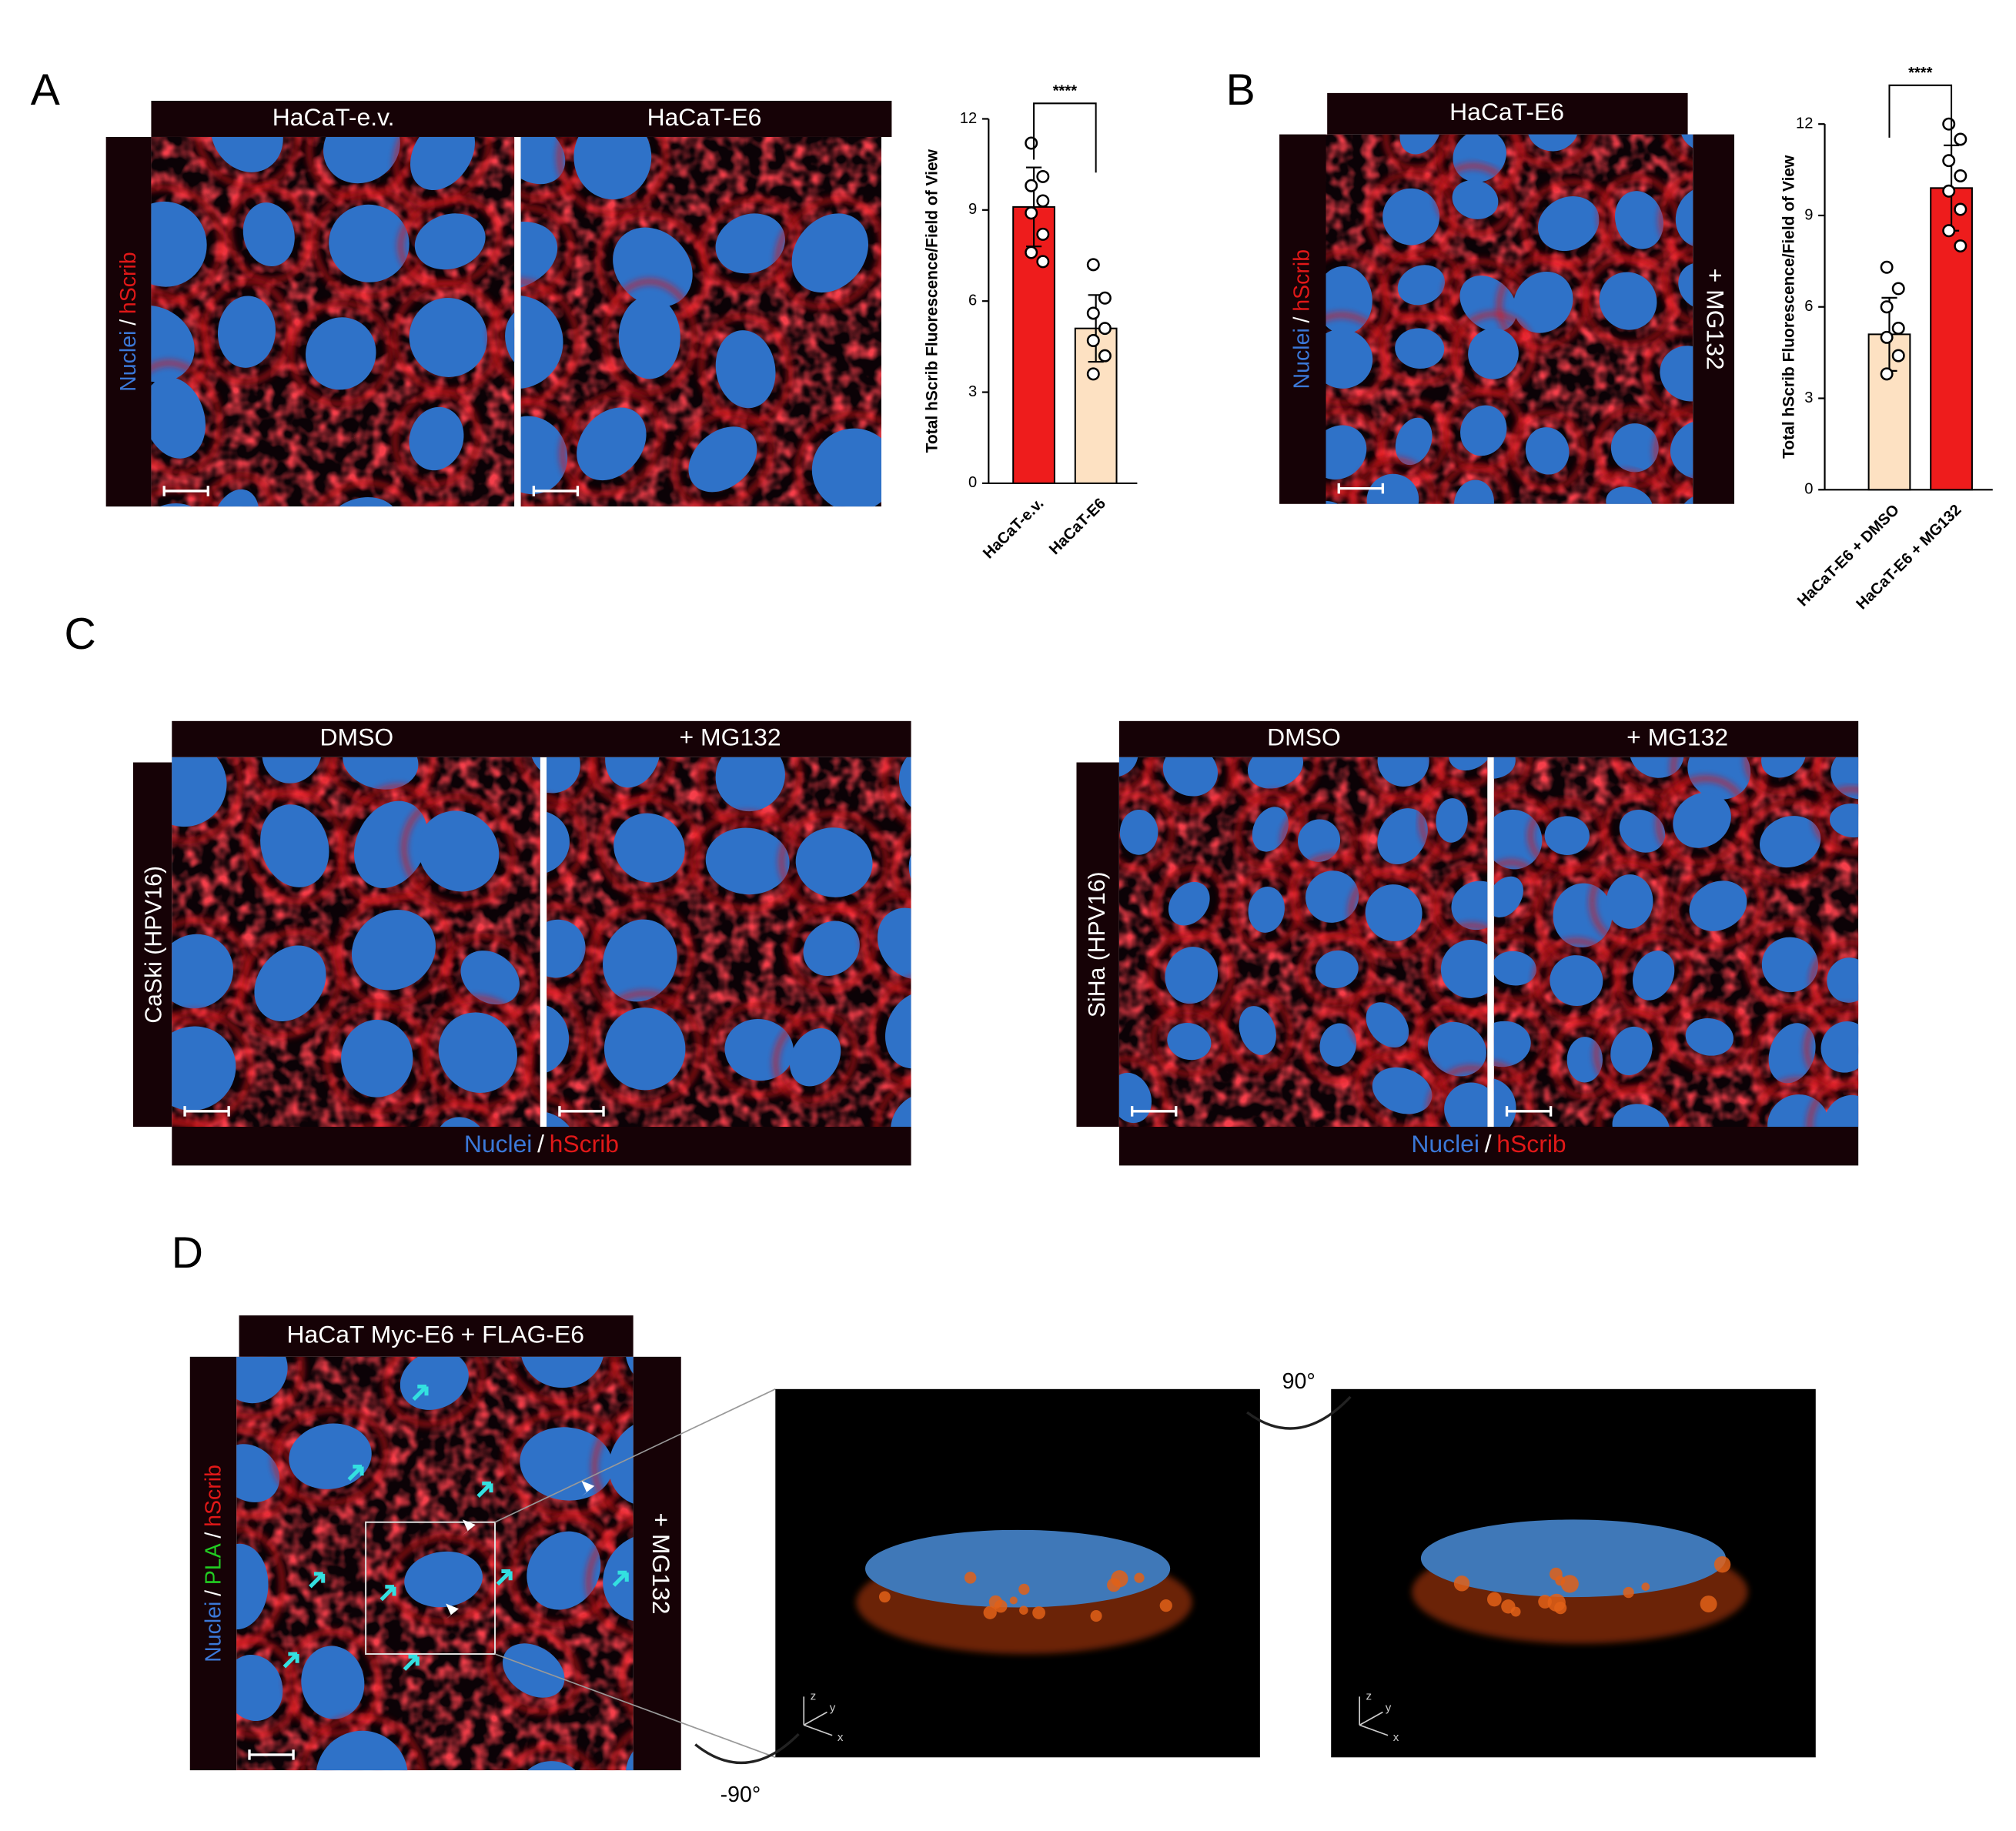  What do you see at coordinates (704, 117) in the screenshot?
I see `label: HaCaT-E6` at bounding box center [704, 117].